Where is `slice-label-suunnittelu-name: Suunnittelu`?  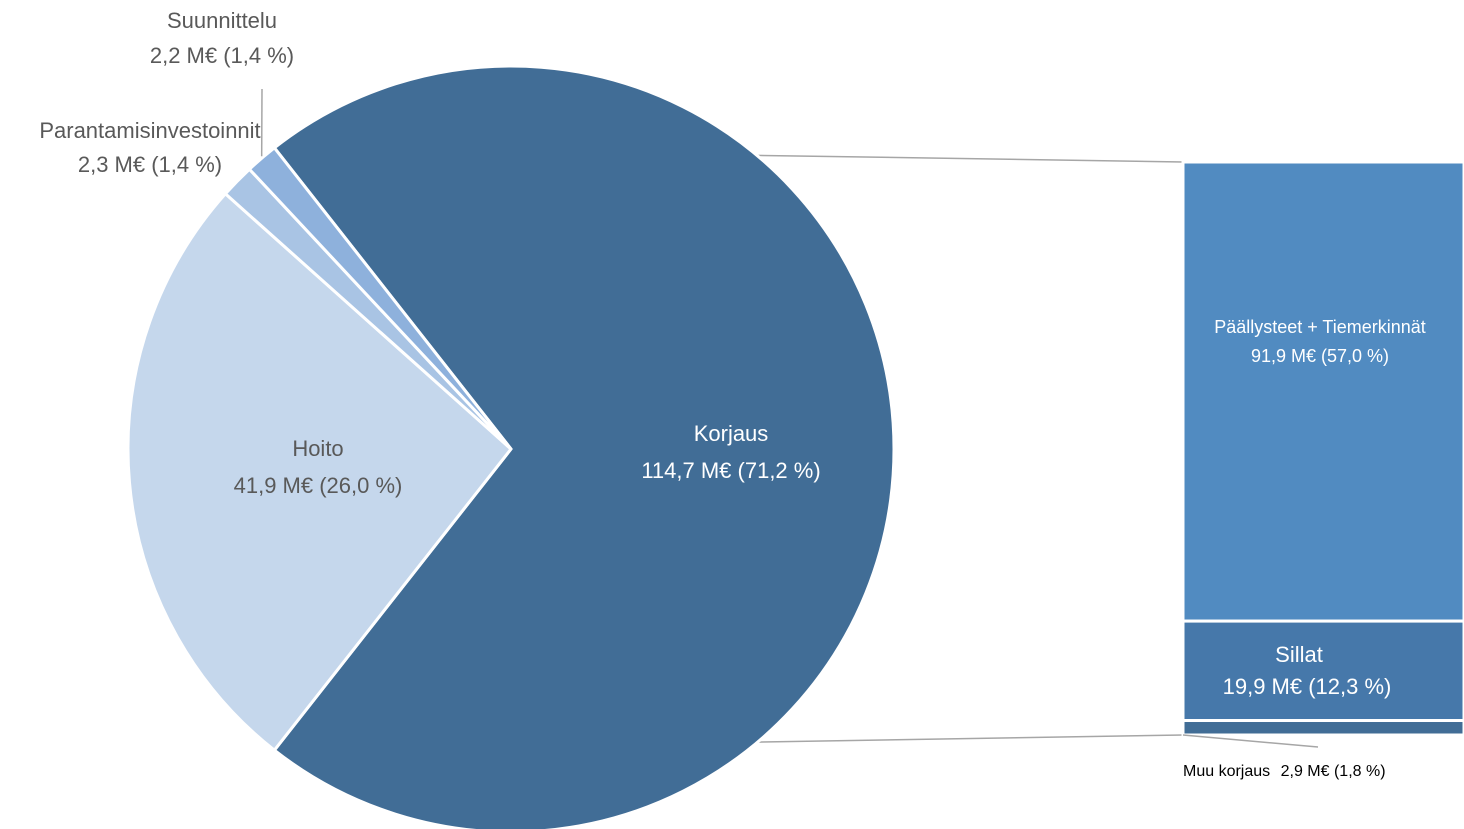 slice-label-suunnittelu-name: Suunnittelu is located at coordinates (222, 20).